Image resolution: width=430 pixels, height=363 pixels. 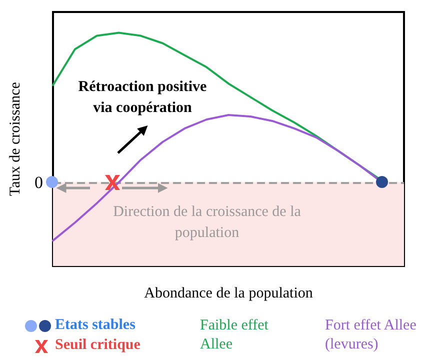 I want to click on text: Etats stables, so click(x=95, y=325).